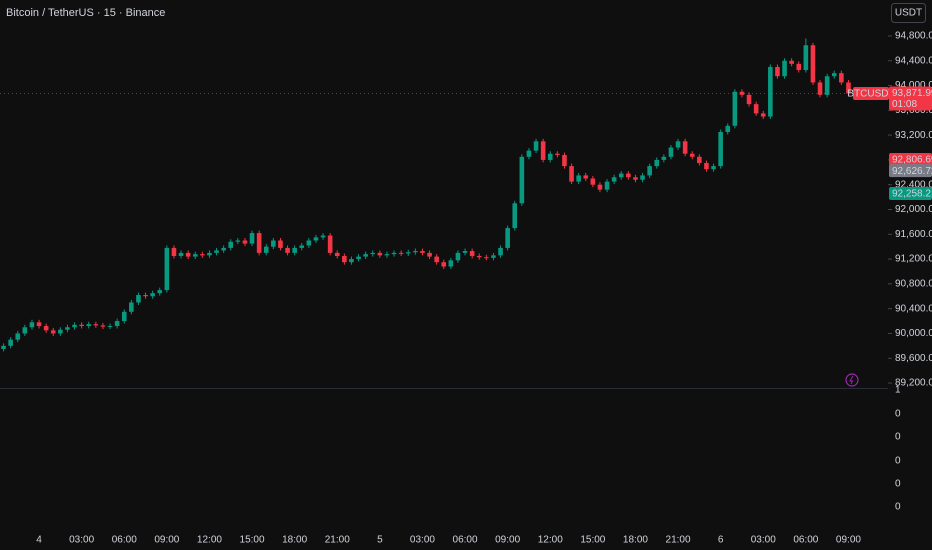 Image resolution: width=932 pixels, height=550 pixels. Describe the element at coordinates (39, 540) in the screenshot. I see `x-tick-label: 4` at that location.